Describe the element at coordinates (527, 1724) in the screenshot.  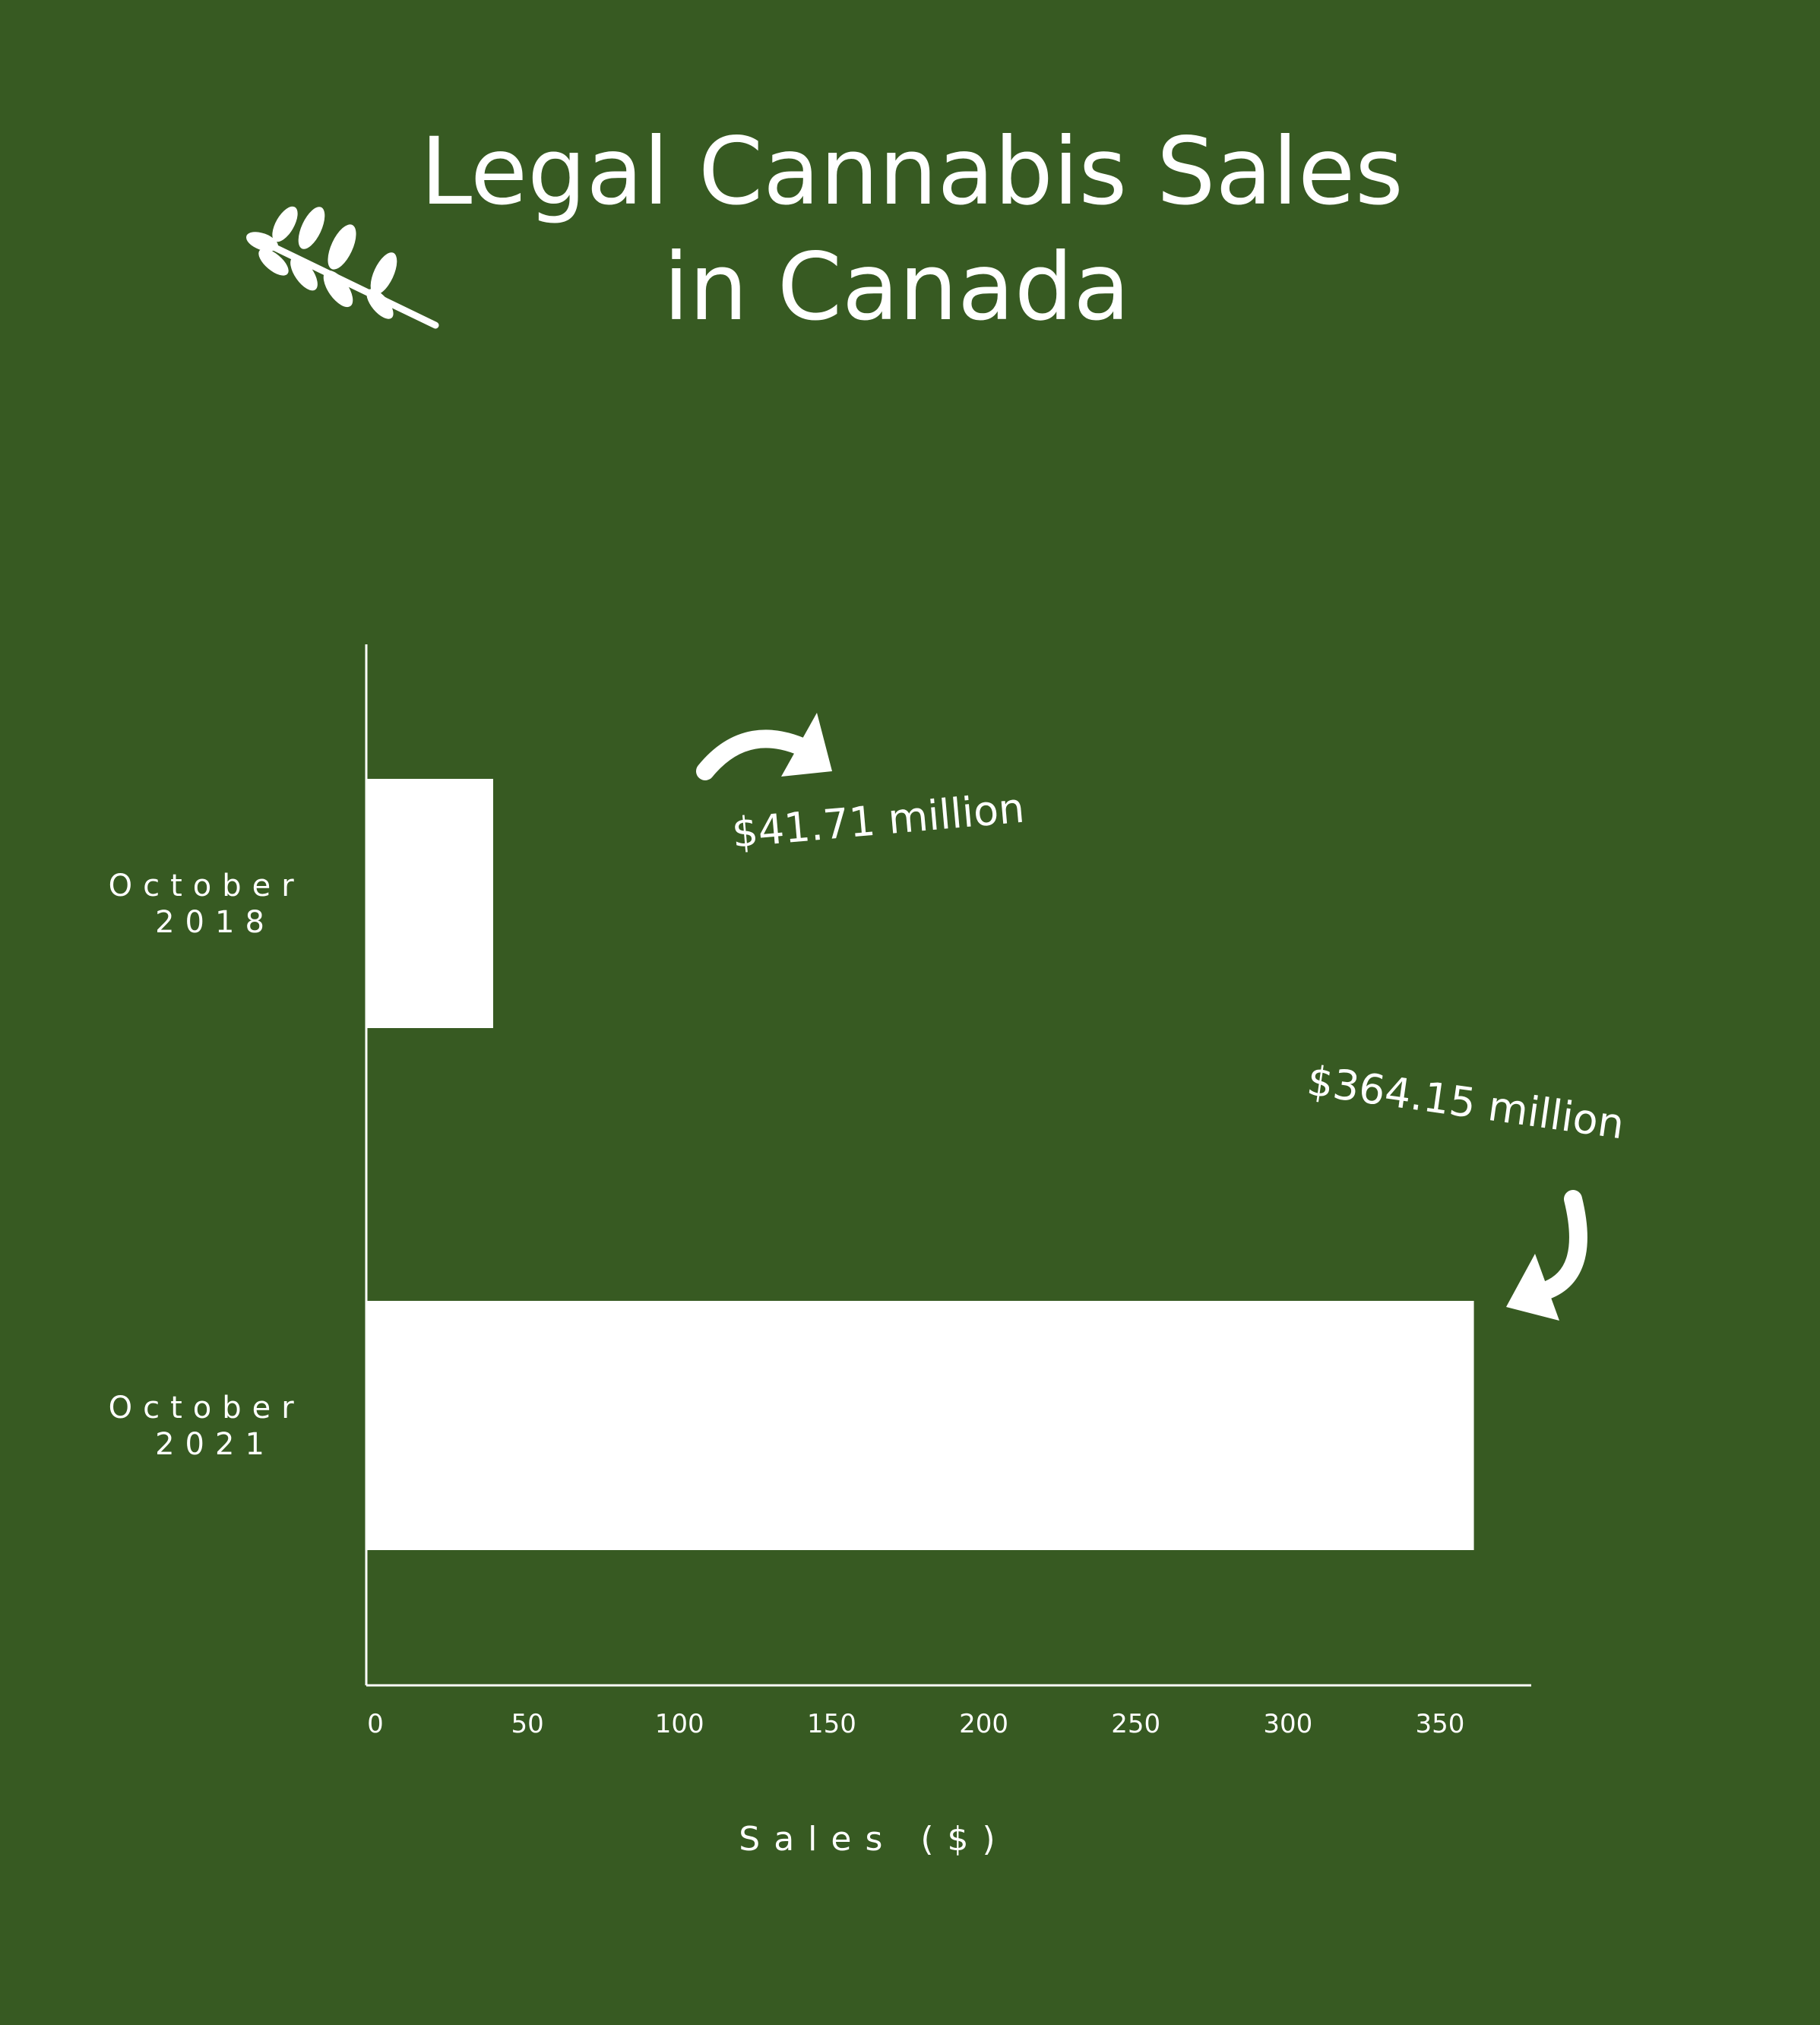
I see `x-tick-label: 50` at that location.